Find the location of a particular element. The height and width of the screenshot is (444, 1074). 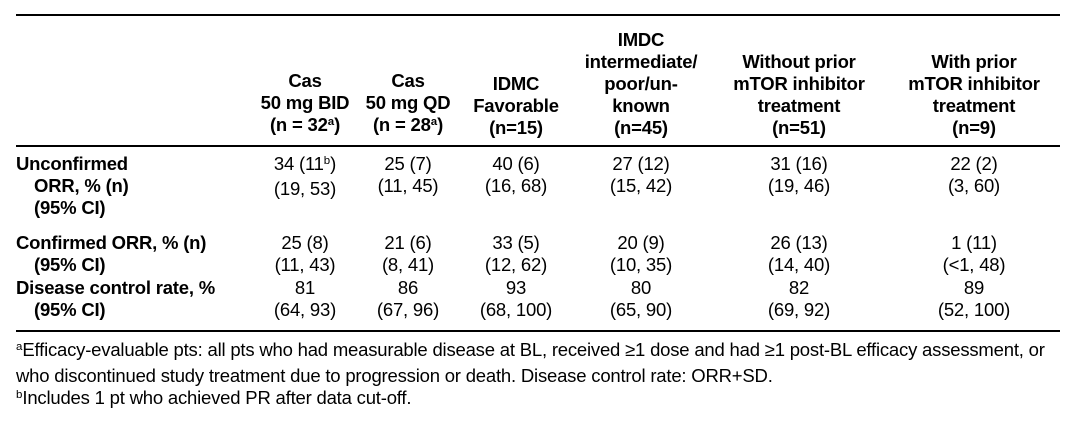

header-line: 50 mg BID is located at coordinates (305, 102).